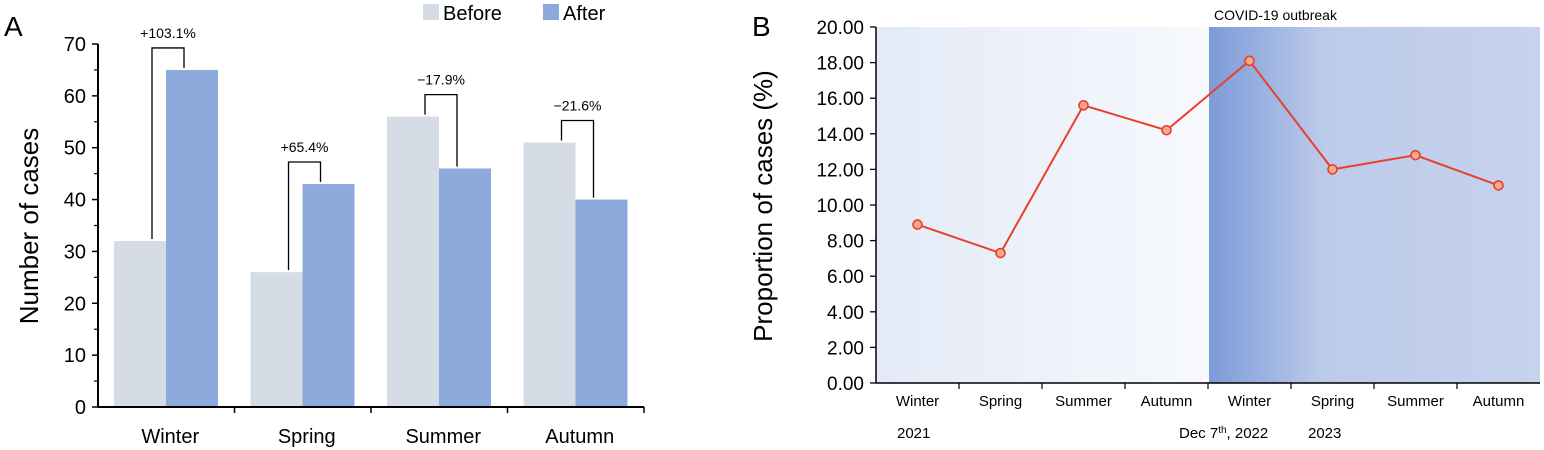 Image resolution: width=1544 pixels, height=450 pixels. I want to click on y-tick-label-8: 16.00, so click(840, 99).